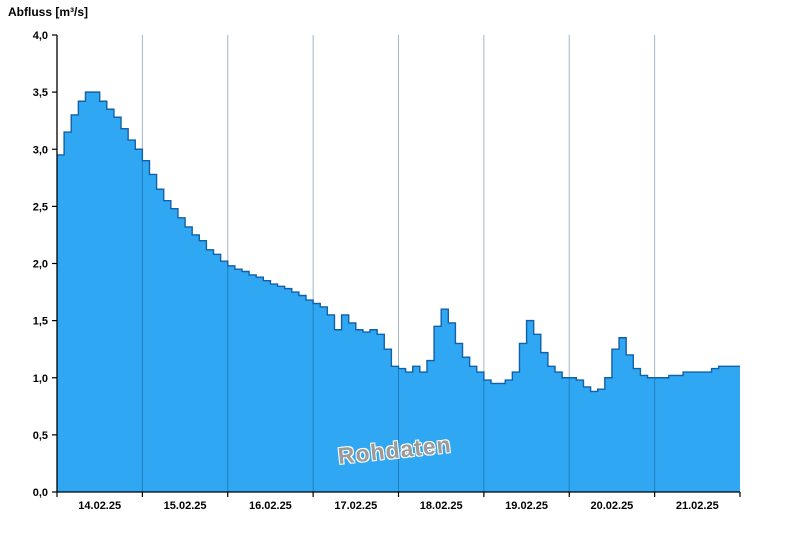 Image resolution: width=800 pixels, height=550 pixels. Describe the element at coordinates (526, 506) in the screenshot. I see `x-date-label: 19.02.25` at that location.